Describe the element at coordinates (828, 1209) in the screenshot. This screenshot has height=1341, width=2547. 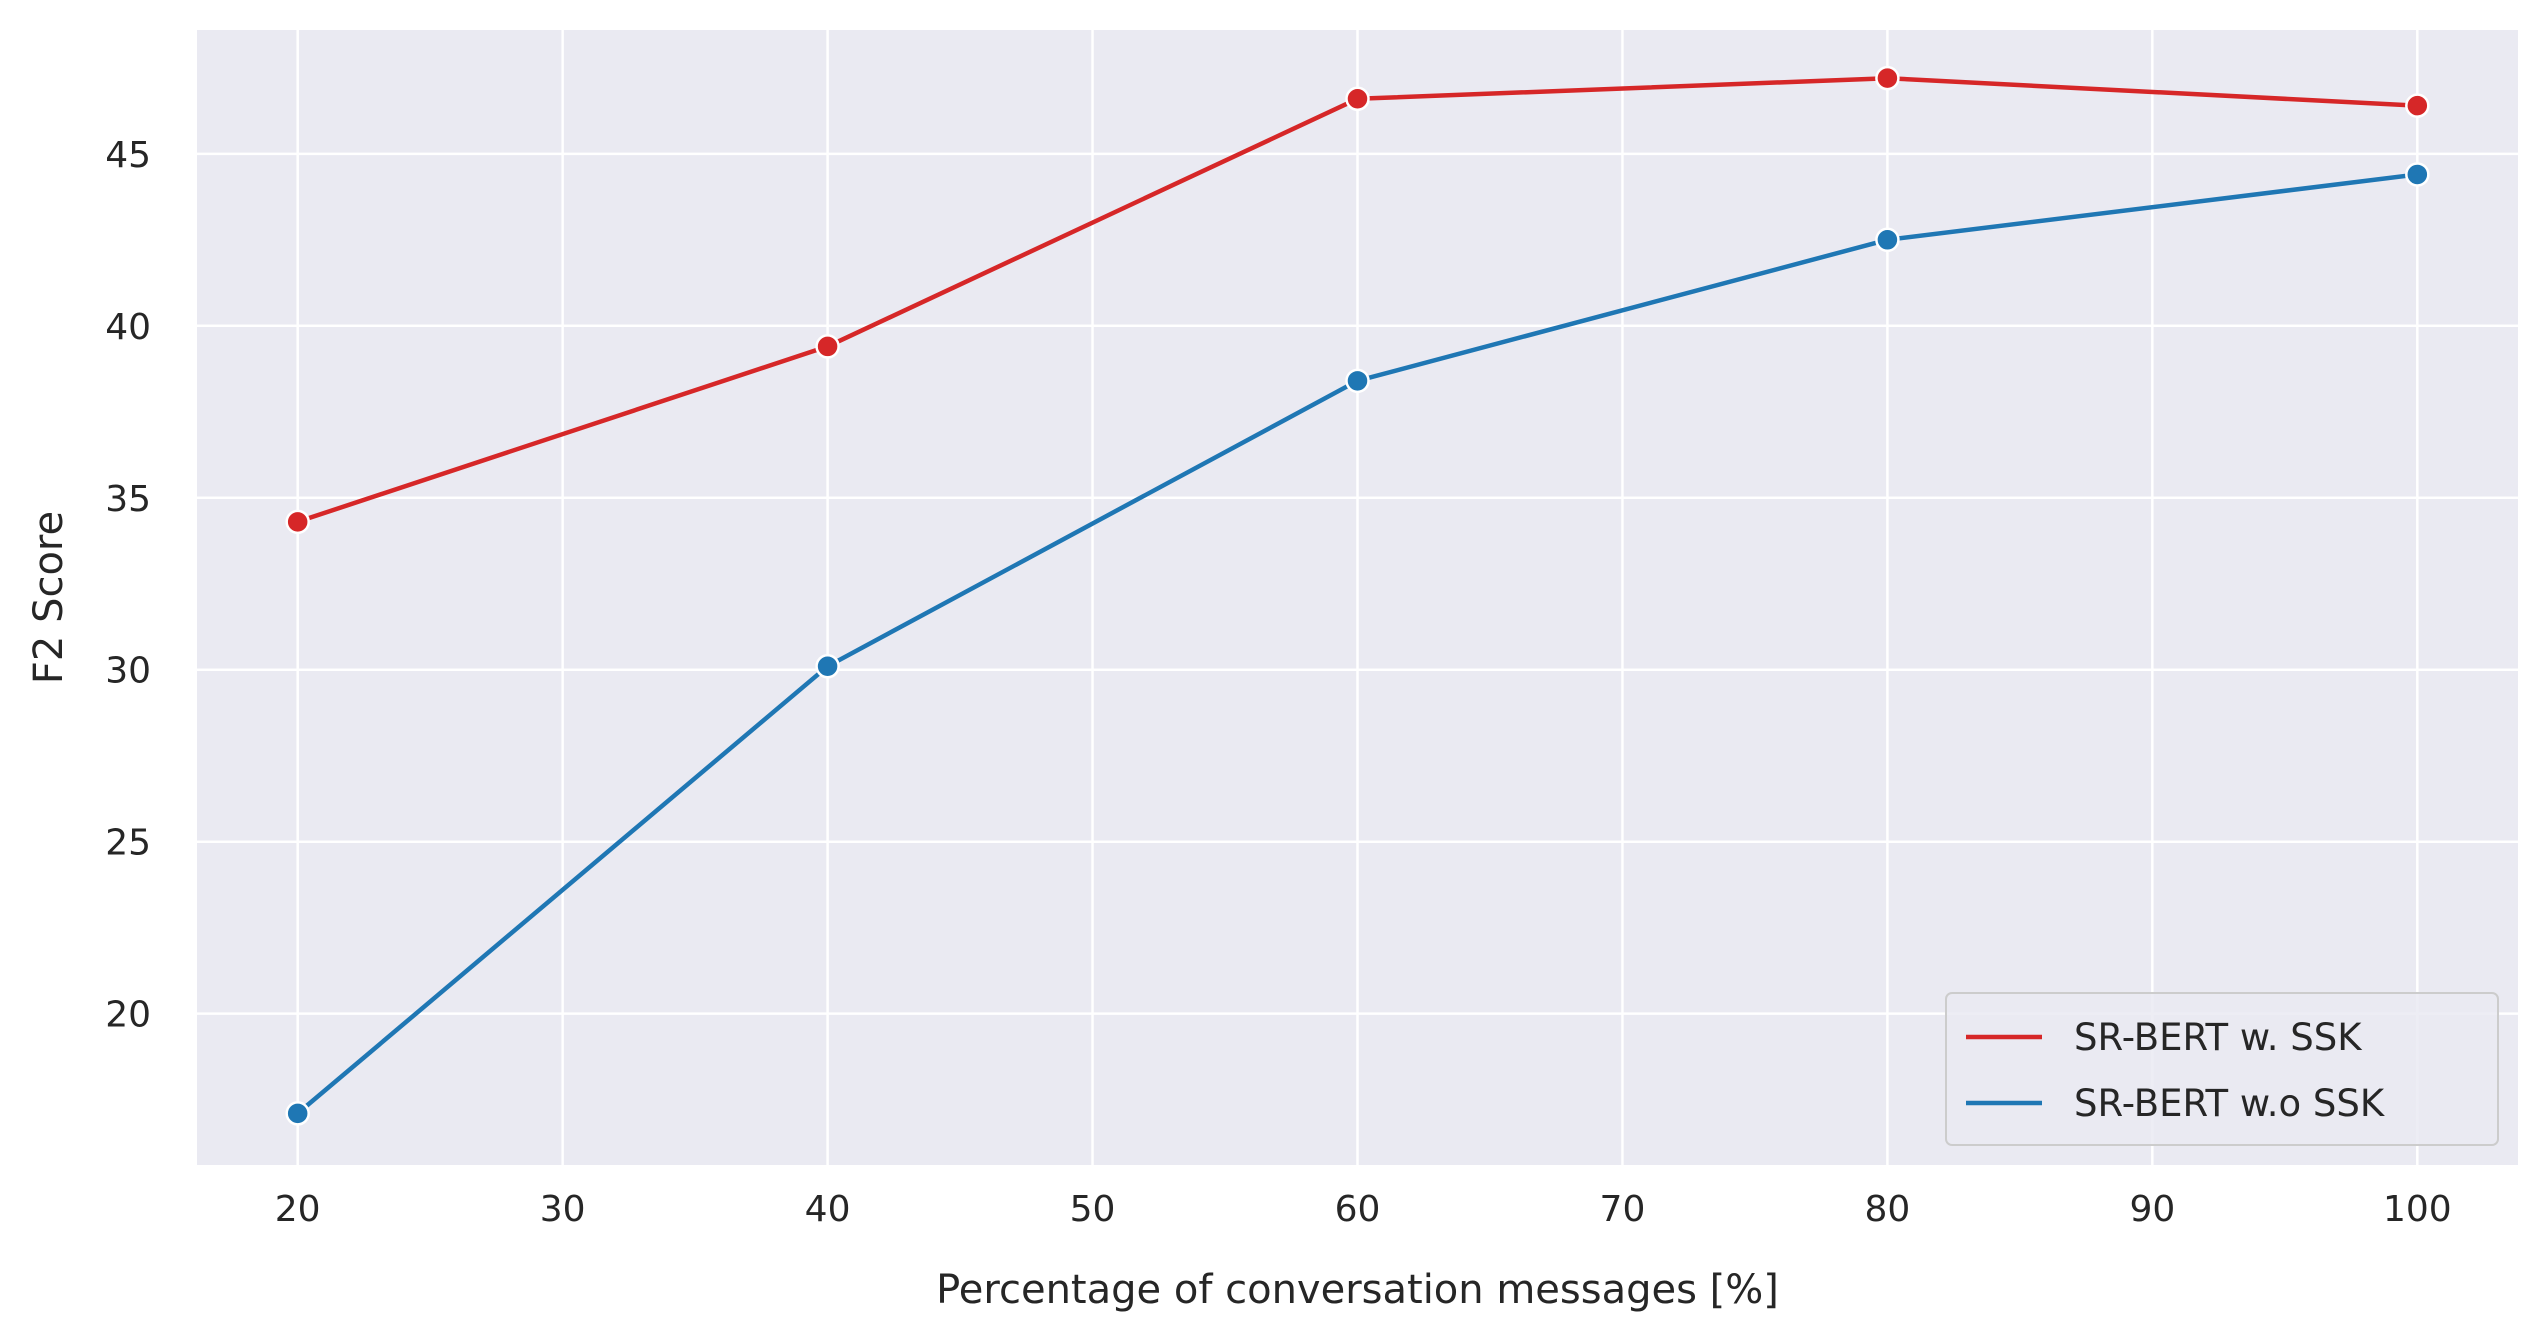
I see `x-tick-label: 40` at that location.